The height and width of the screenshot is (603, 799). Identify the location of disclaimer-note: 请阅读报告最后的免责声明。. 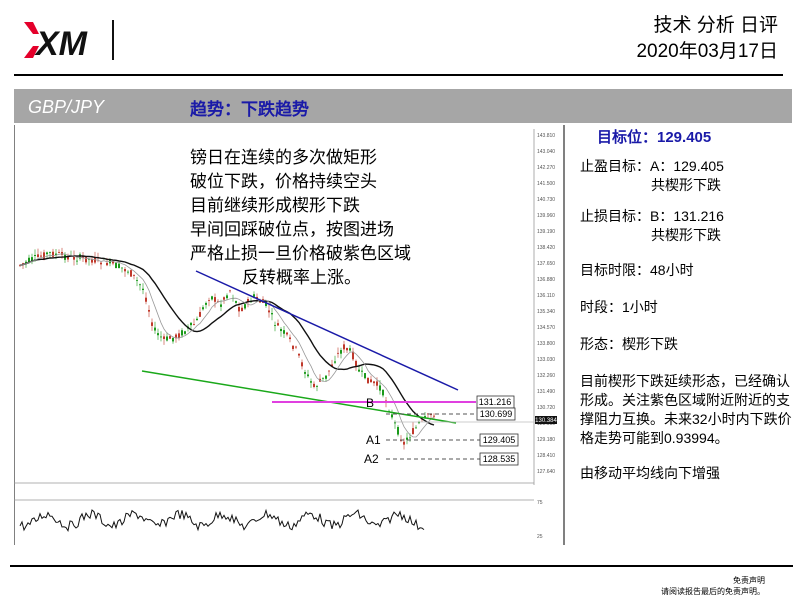
(713, 591).